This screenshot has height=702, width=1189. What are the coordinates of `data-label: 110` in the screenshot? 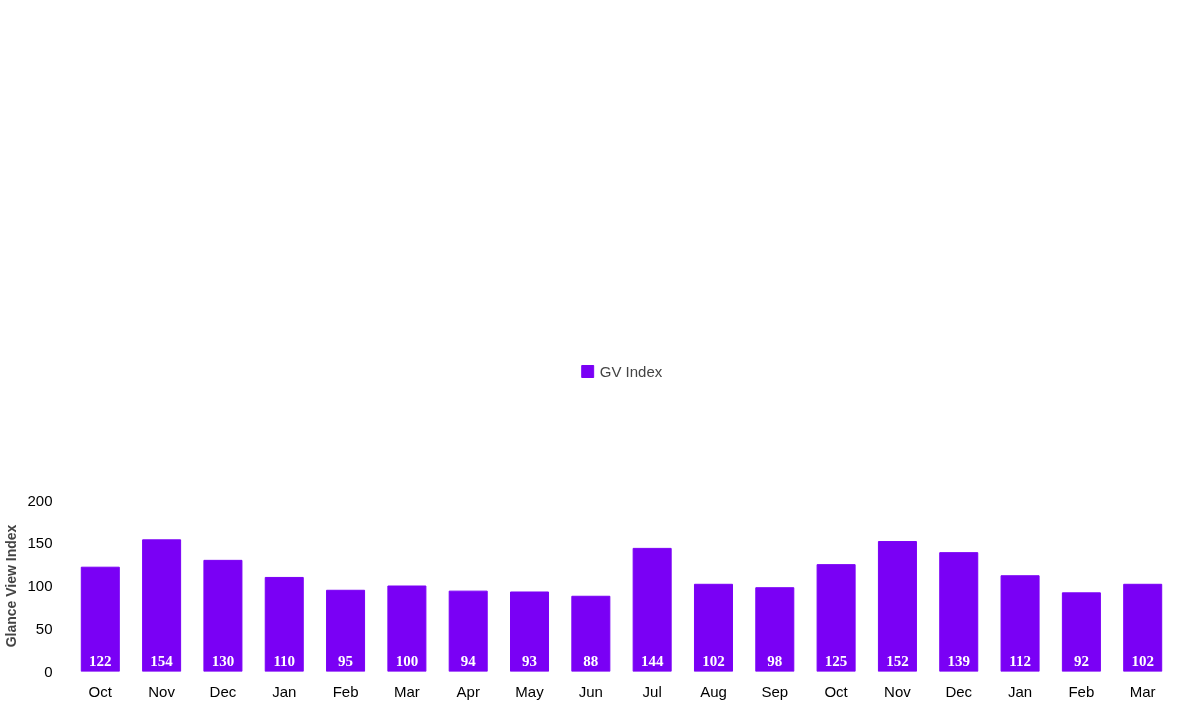 It's located at (284, 660).